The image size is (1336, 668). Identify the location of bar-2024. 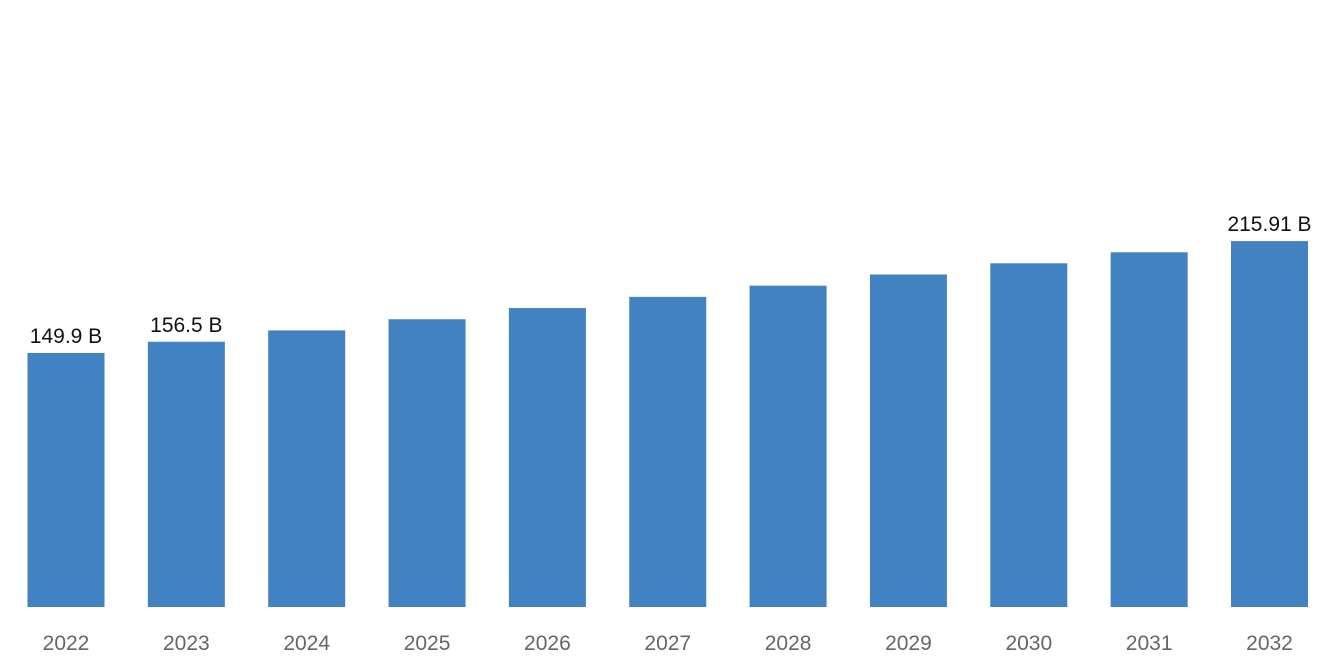
(307, 468).